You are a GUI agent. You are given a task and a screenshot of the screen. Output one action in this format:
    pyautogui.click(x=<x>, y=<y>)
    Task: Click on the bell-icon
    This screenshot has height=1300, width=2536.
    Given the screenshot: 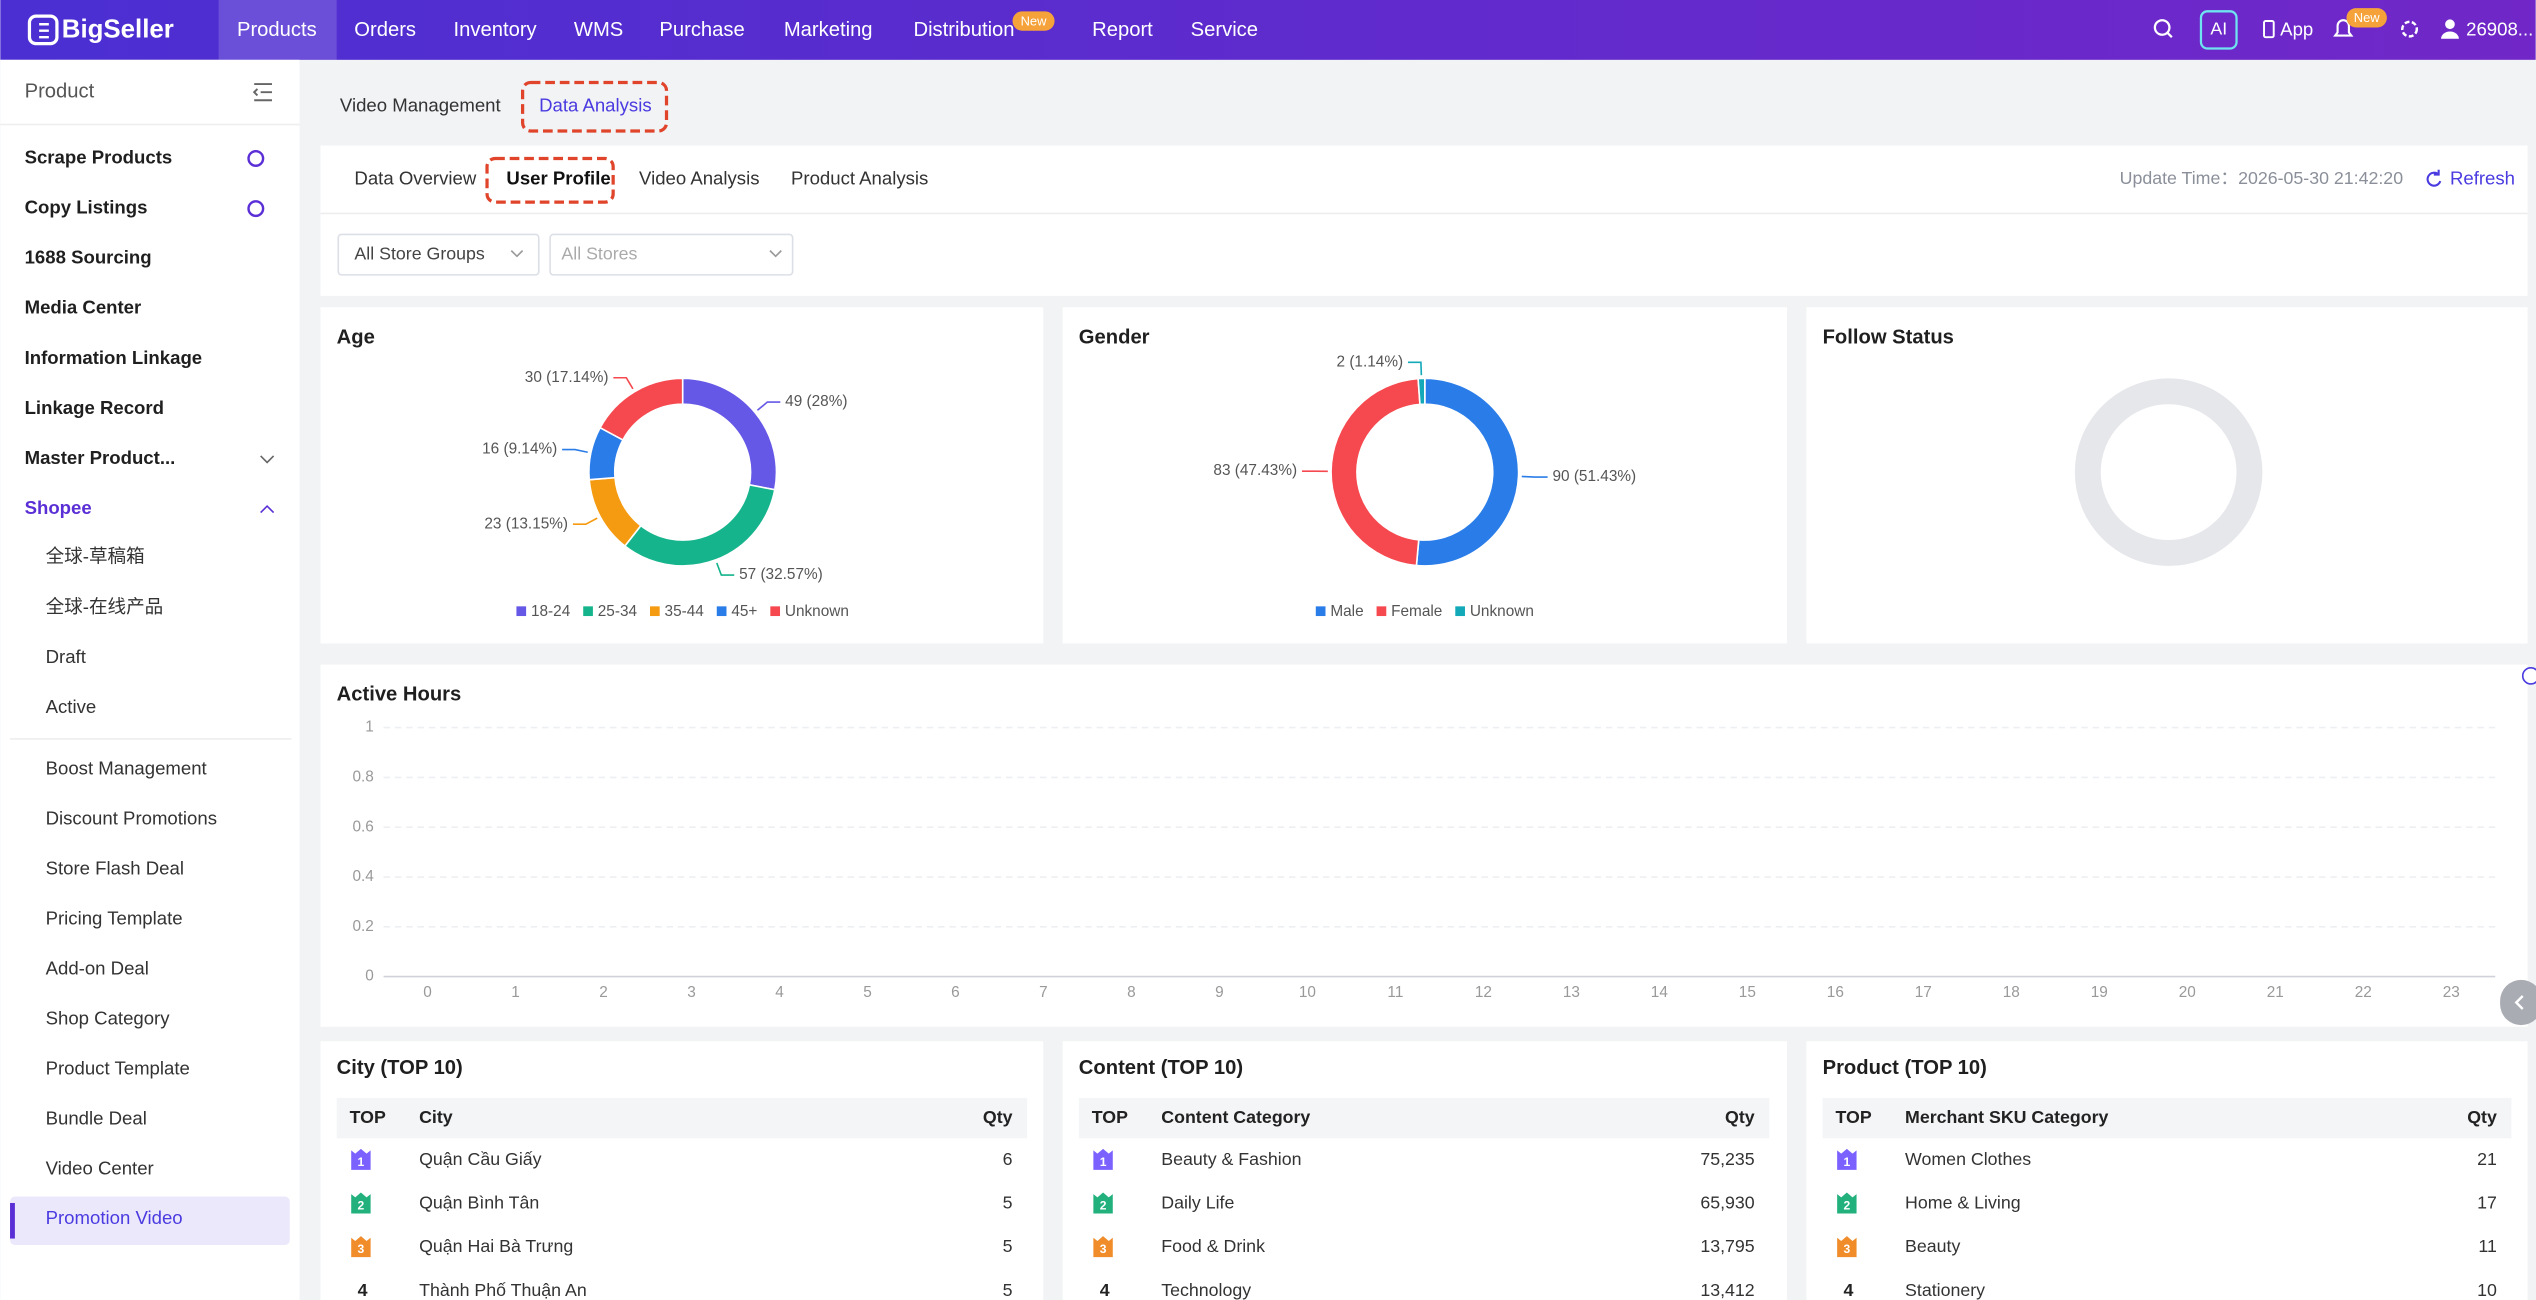 What is the action you would take?
    pyautogui.click(x=2343, y=28)
    